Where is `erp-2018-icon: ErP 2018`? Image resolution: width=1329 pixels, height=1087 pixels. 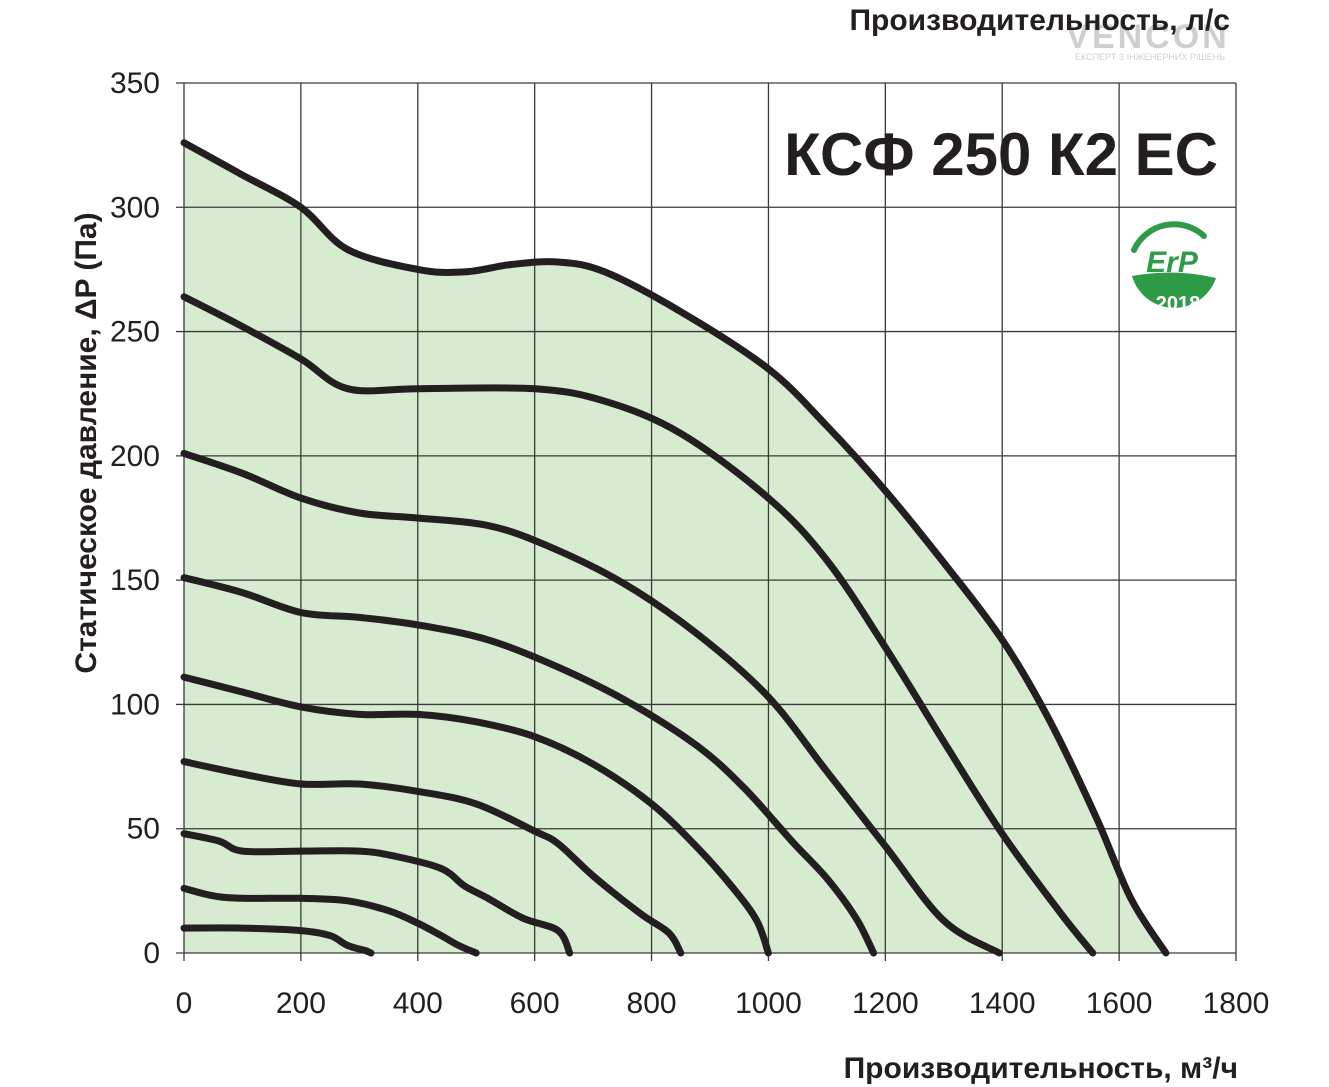
erp-2018-icon: ErP 2018 is located at coordinates (1174, 270).